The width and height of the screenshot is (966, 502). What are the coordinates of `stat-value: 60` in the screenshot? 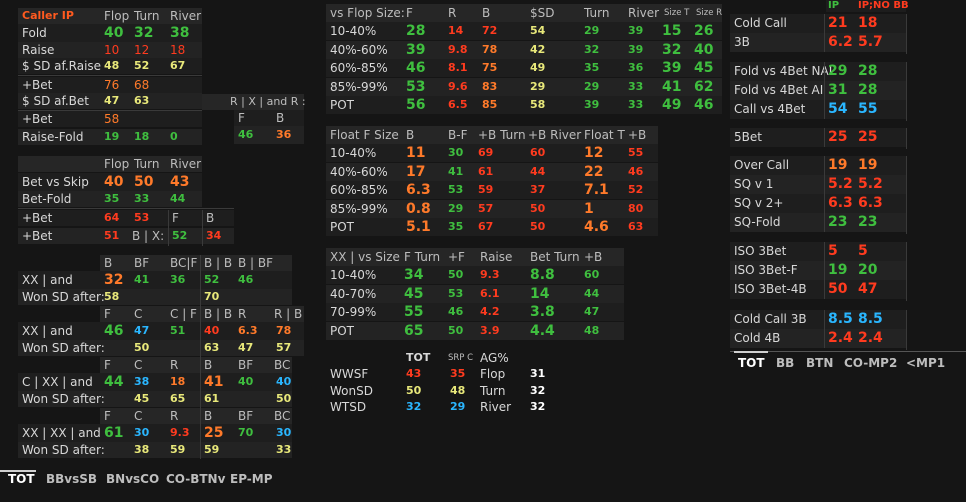 It's located at (592, 274).